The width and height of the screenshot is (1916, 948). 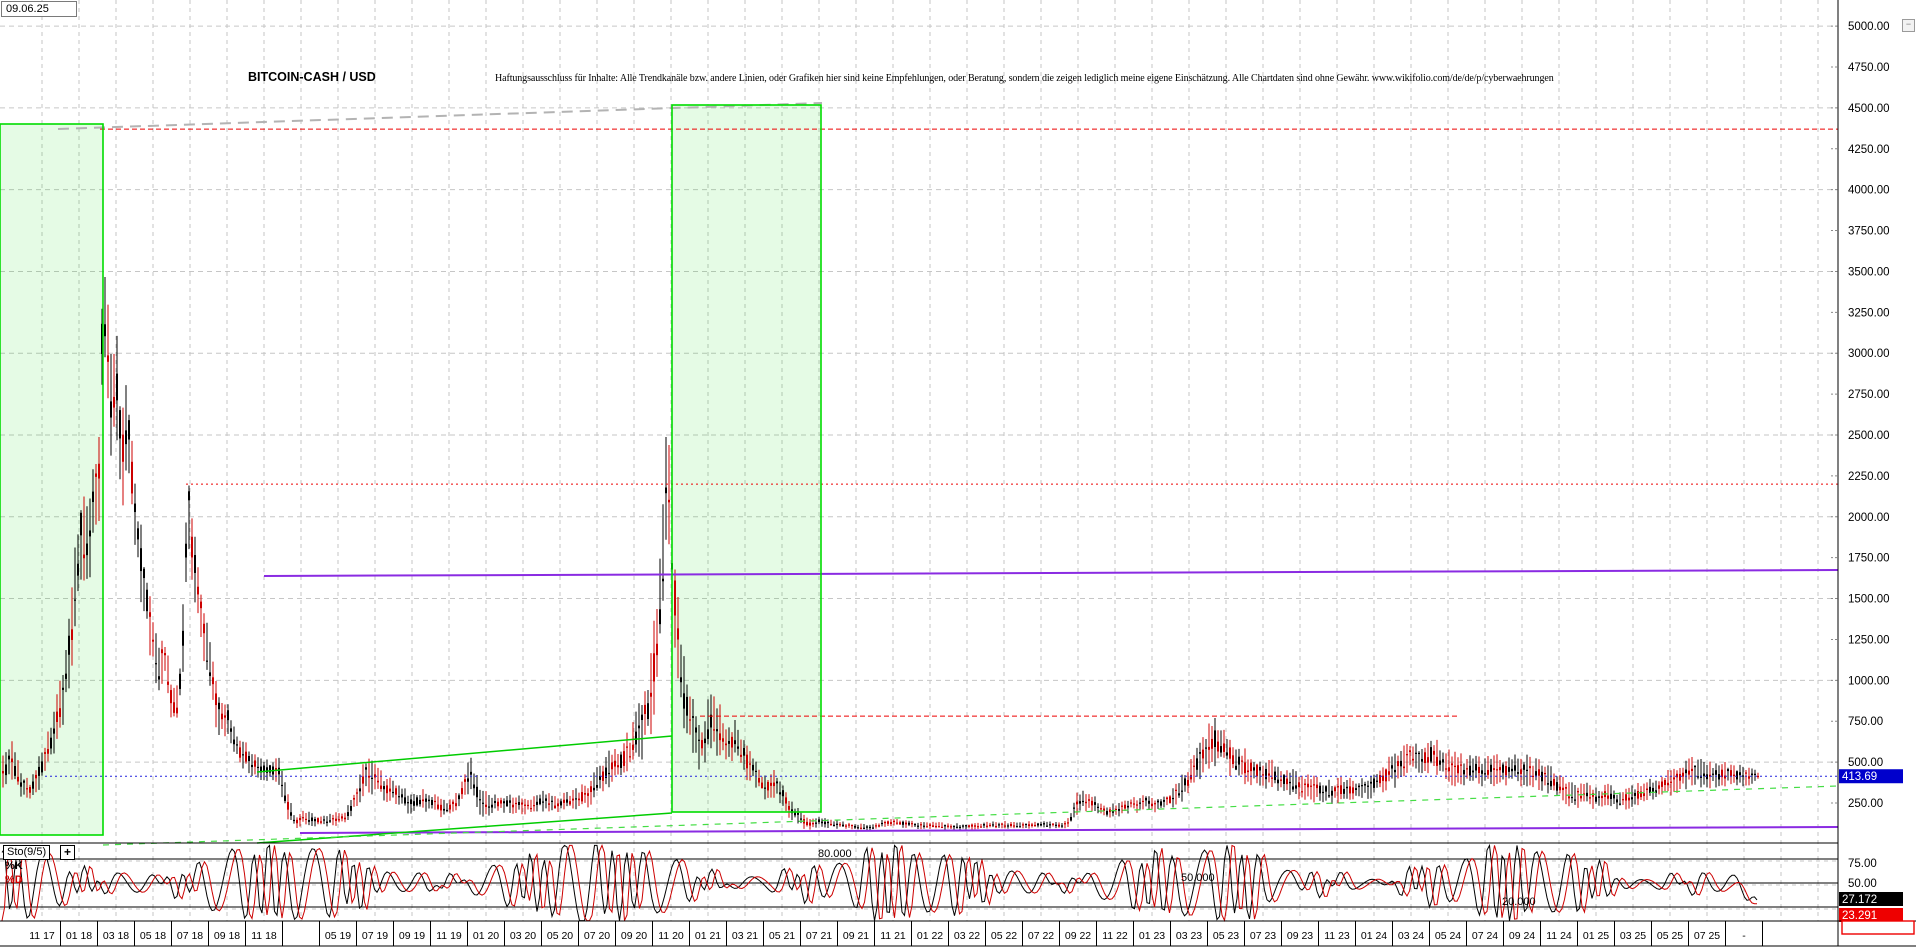 I want to click on x-axis-label: 03 25, so click(x=1633, y=936).